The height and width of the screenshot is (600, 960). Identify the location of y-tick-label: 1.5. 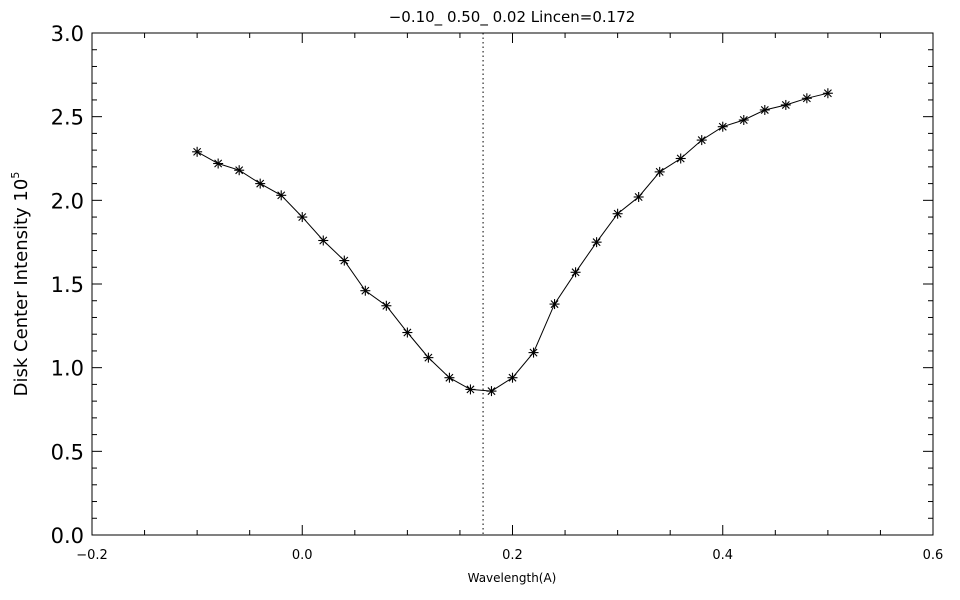
(67, 285).